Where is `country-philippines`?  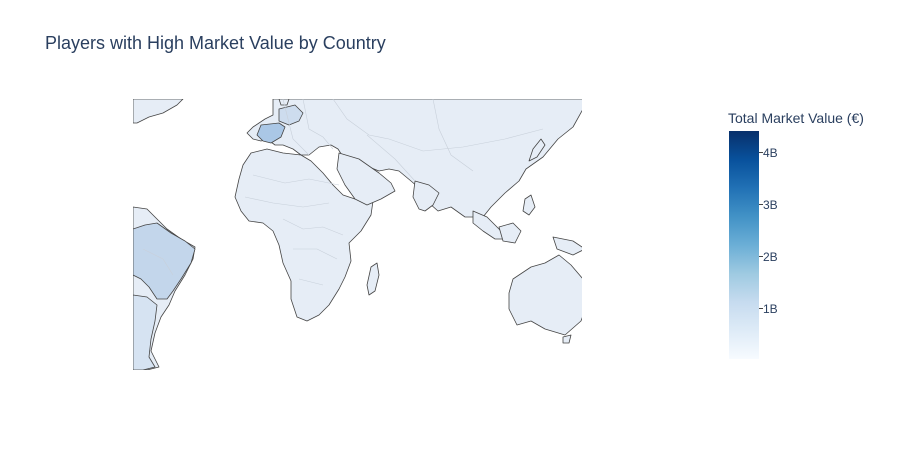
country-philippines is located at coordinates (529, 205).